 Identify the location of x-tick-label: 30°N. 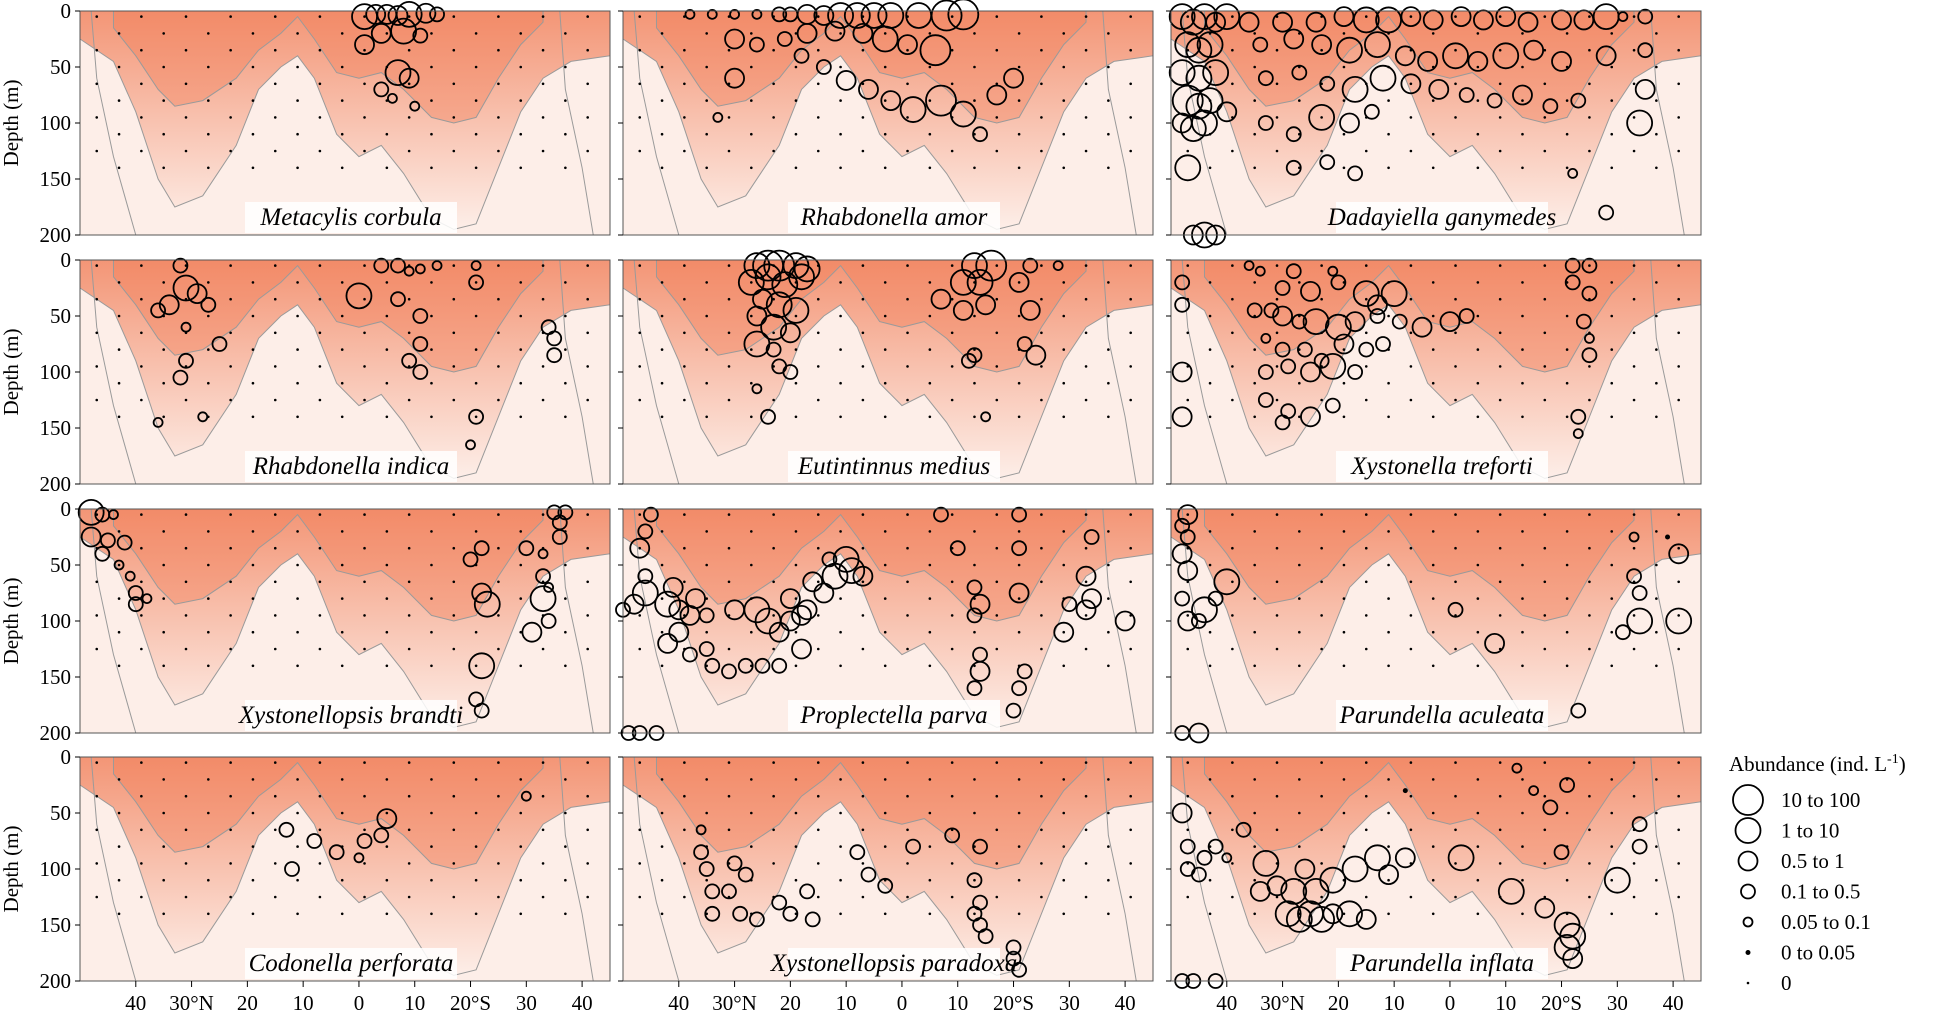
(734, 1001).